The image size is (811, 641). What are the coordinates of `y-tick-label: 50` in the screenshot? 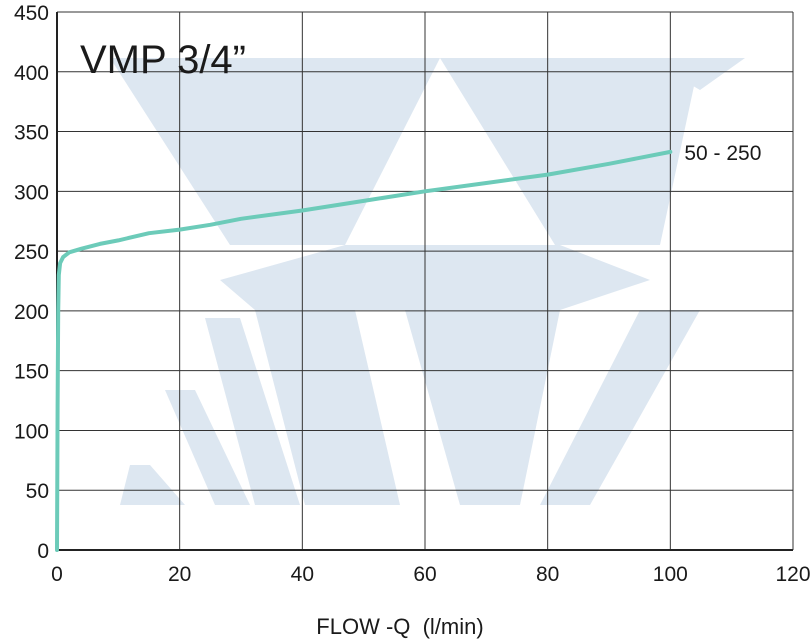 It's located at (37, 491).